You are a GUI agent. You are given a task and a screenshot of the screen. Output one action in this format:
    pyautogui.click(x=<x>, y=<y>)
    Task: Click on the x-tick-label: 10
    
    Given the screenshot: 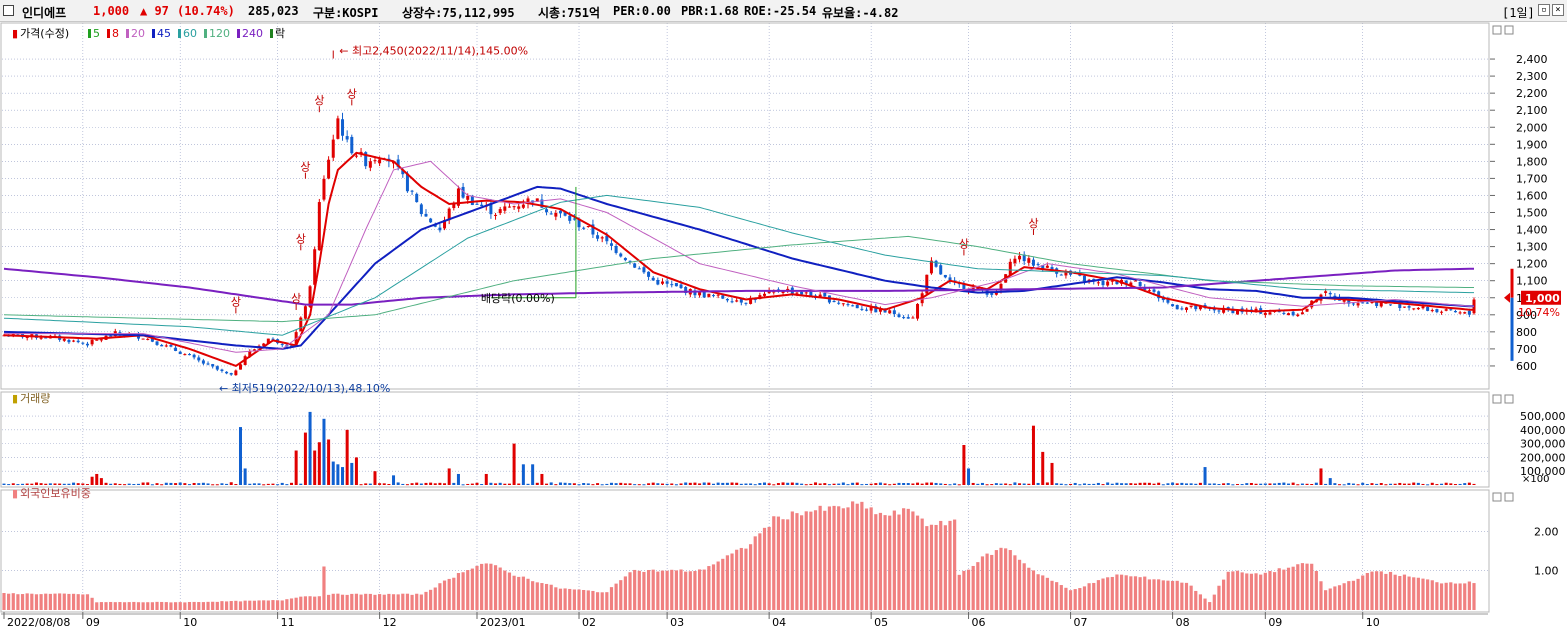 What is the action you would take?
    pyautogui.click(x=1373, y=622)
    